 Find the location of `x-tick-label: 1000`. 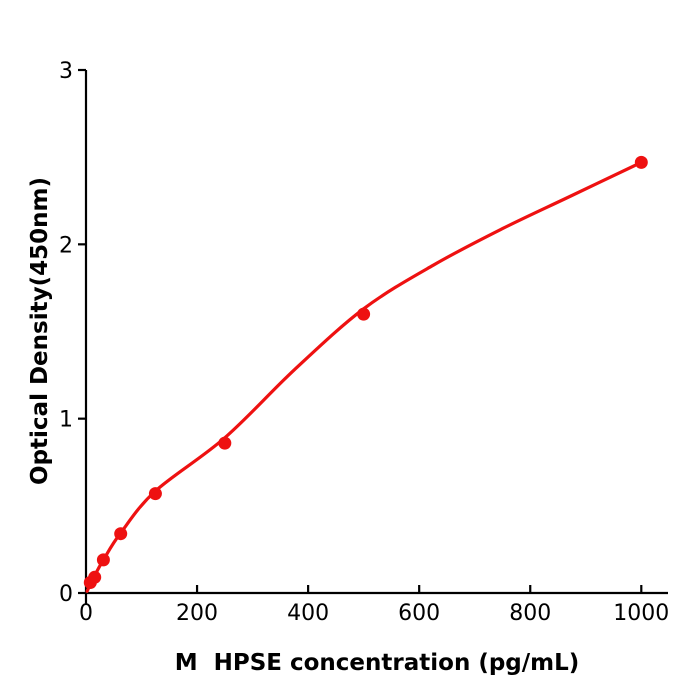

x-tick-label: 1000 is located at coordinates (641, 613).